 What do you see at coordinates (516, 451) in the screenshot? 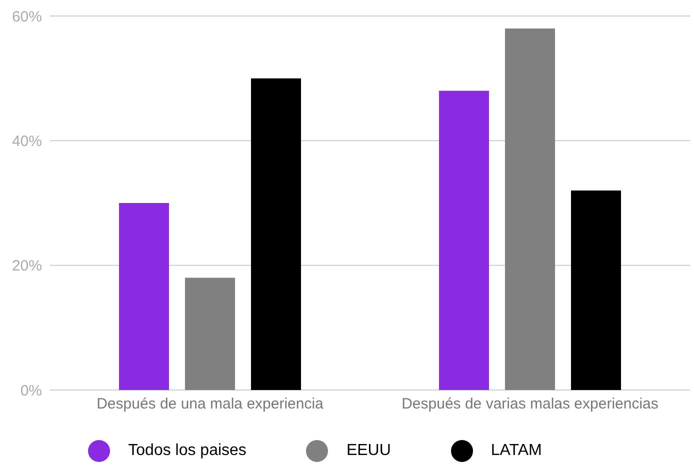
I see `legend-label: LATAM` at bounding box center [516, 451].